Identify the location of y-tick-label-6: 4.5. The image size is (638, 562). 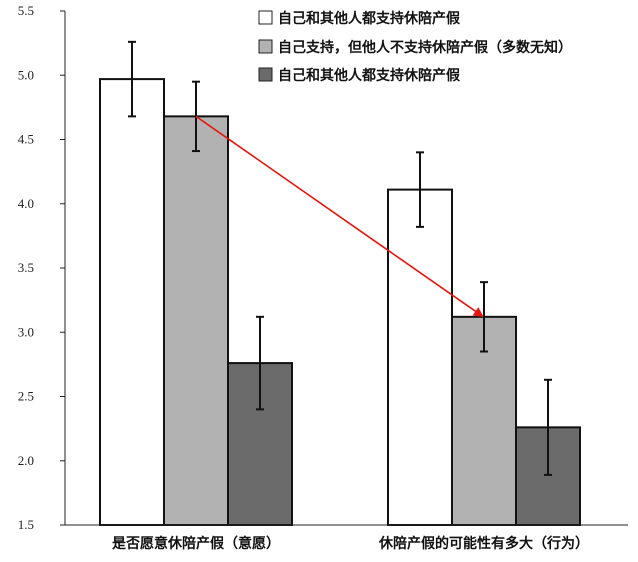
(26, 139).